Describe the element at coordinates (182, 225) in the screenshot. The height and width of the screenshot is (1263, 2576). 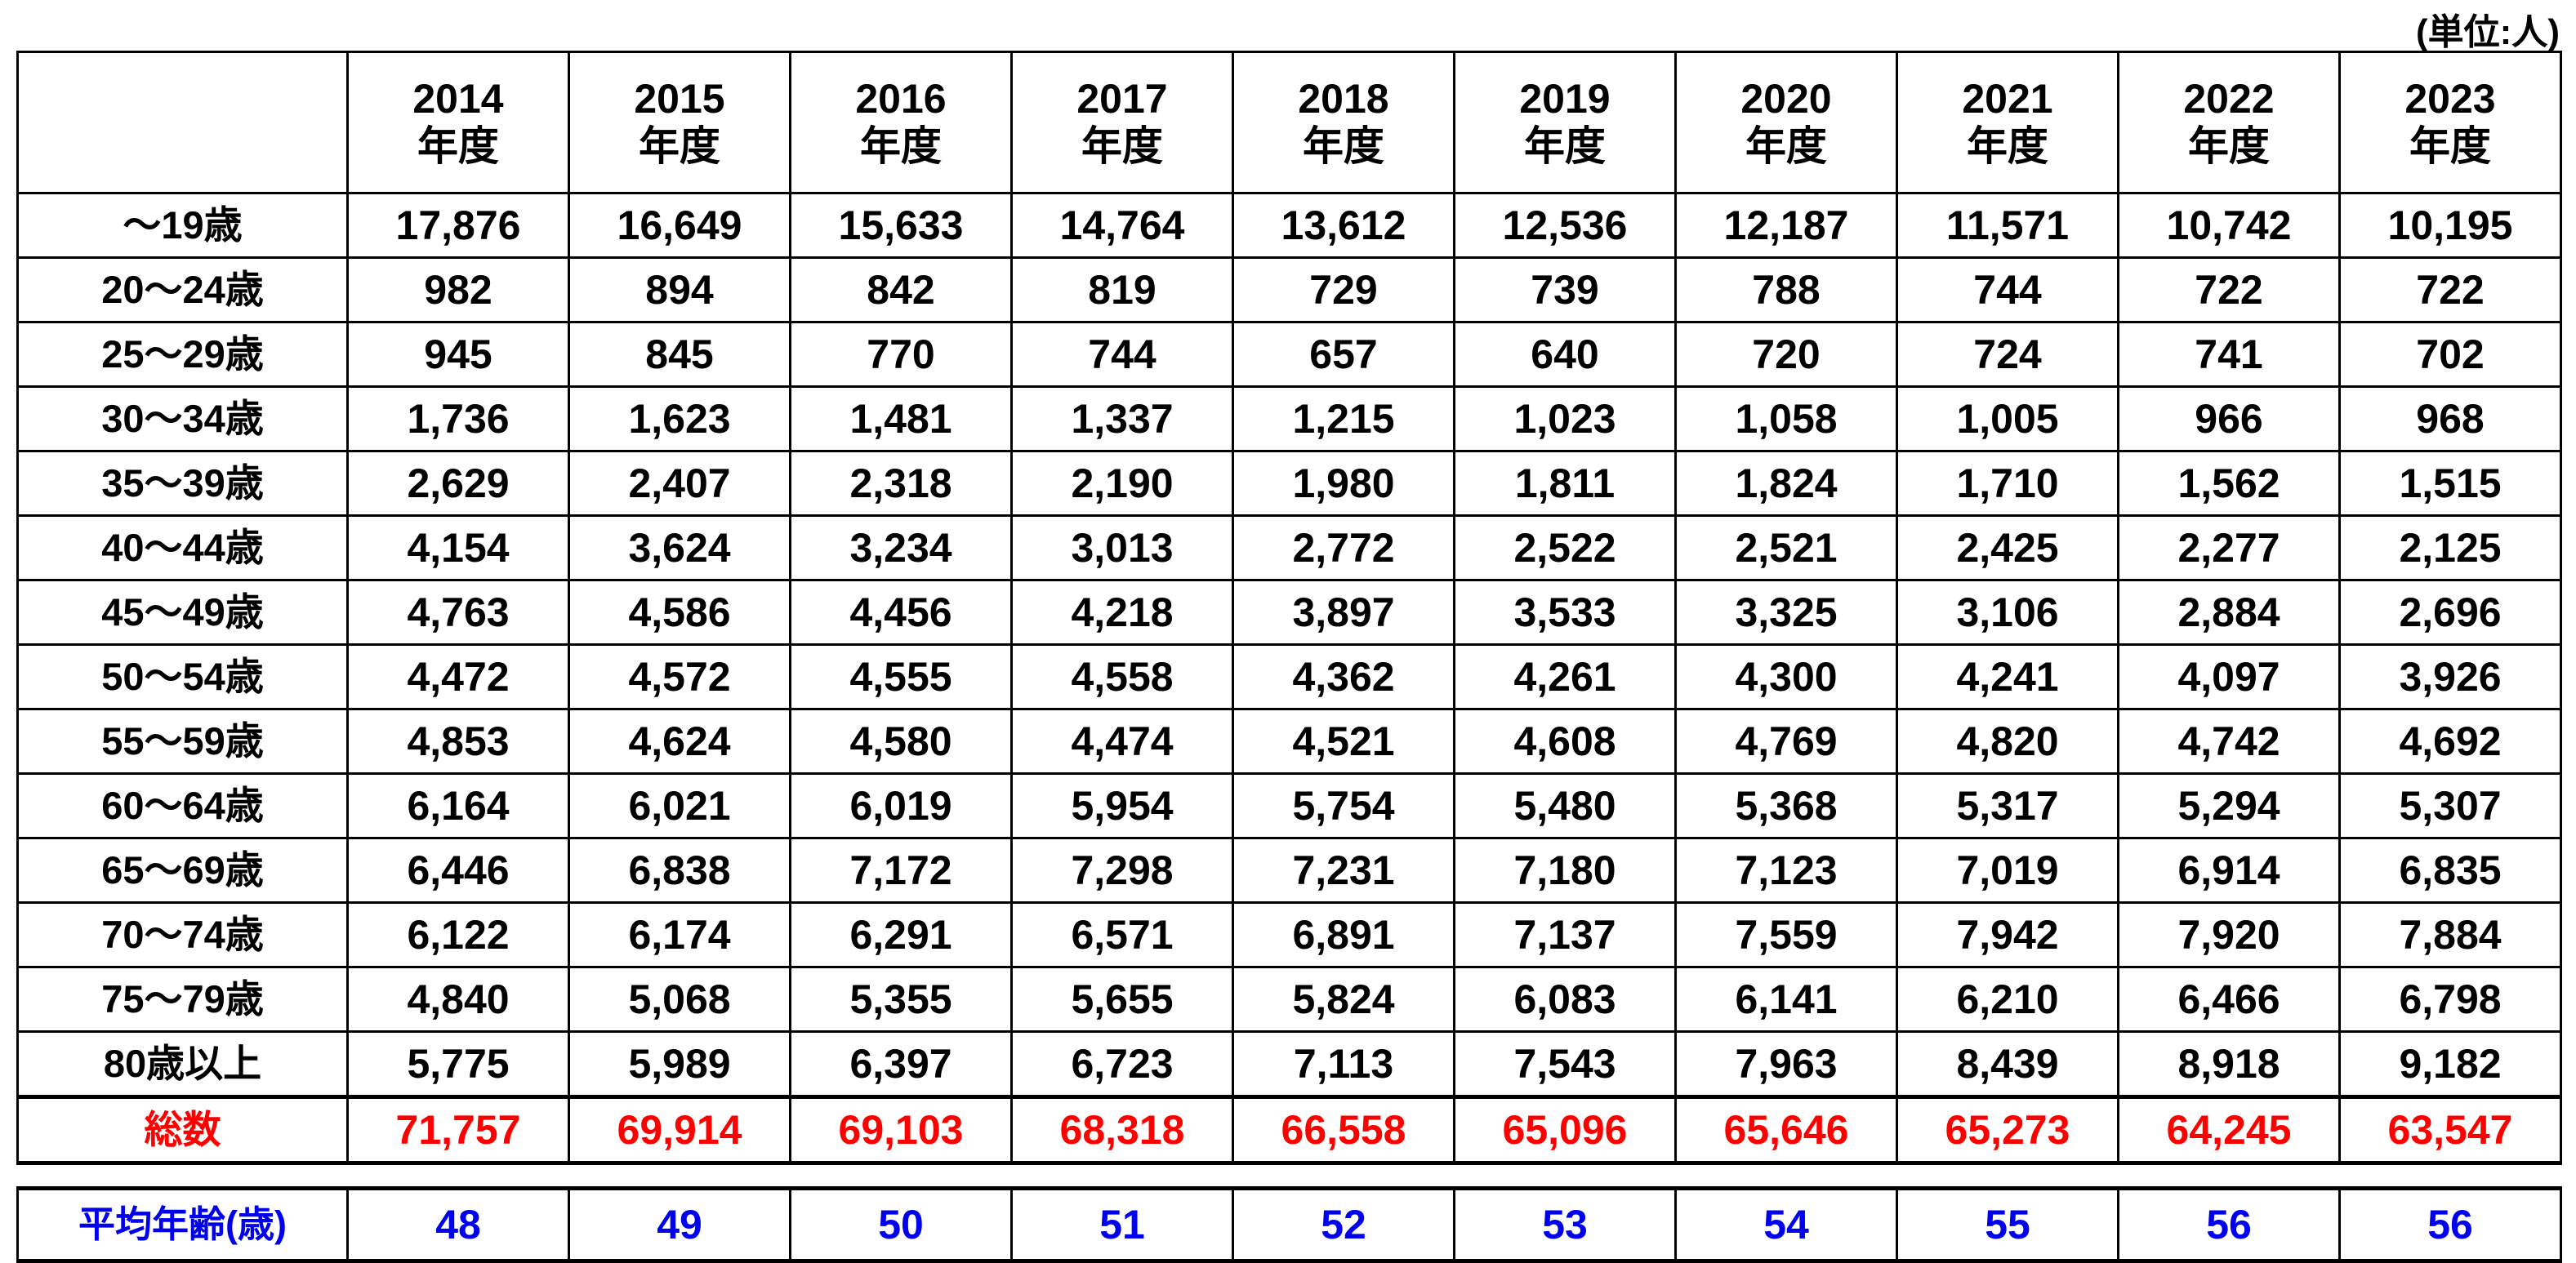
I see `row-label: 〜19歳` at that location.